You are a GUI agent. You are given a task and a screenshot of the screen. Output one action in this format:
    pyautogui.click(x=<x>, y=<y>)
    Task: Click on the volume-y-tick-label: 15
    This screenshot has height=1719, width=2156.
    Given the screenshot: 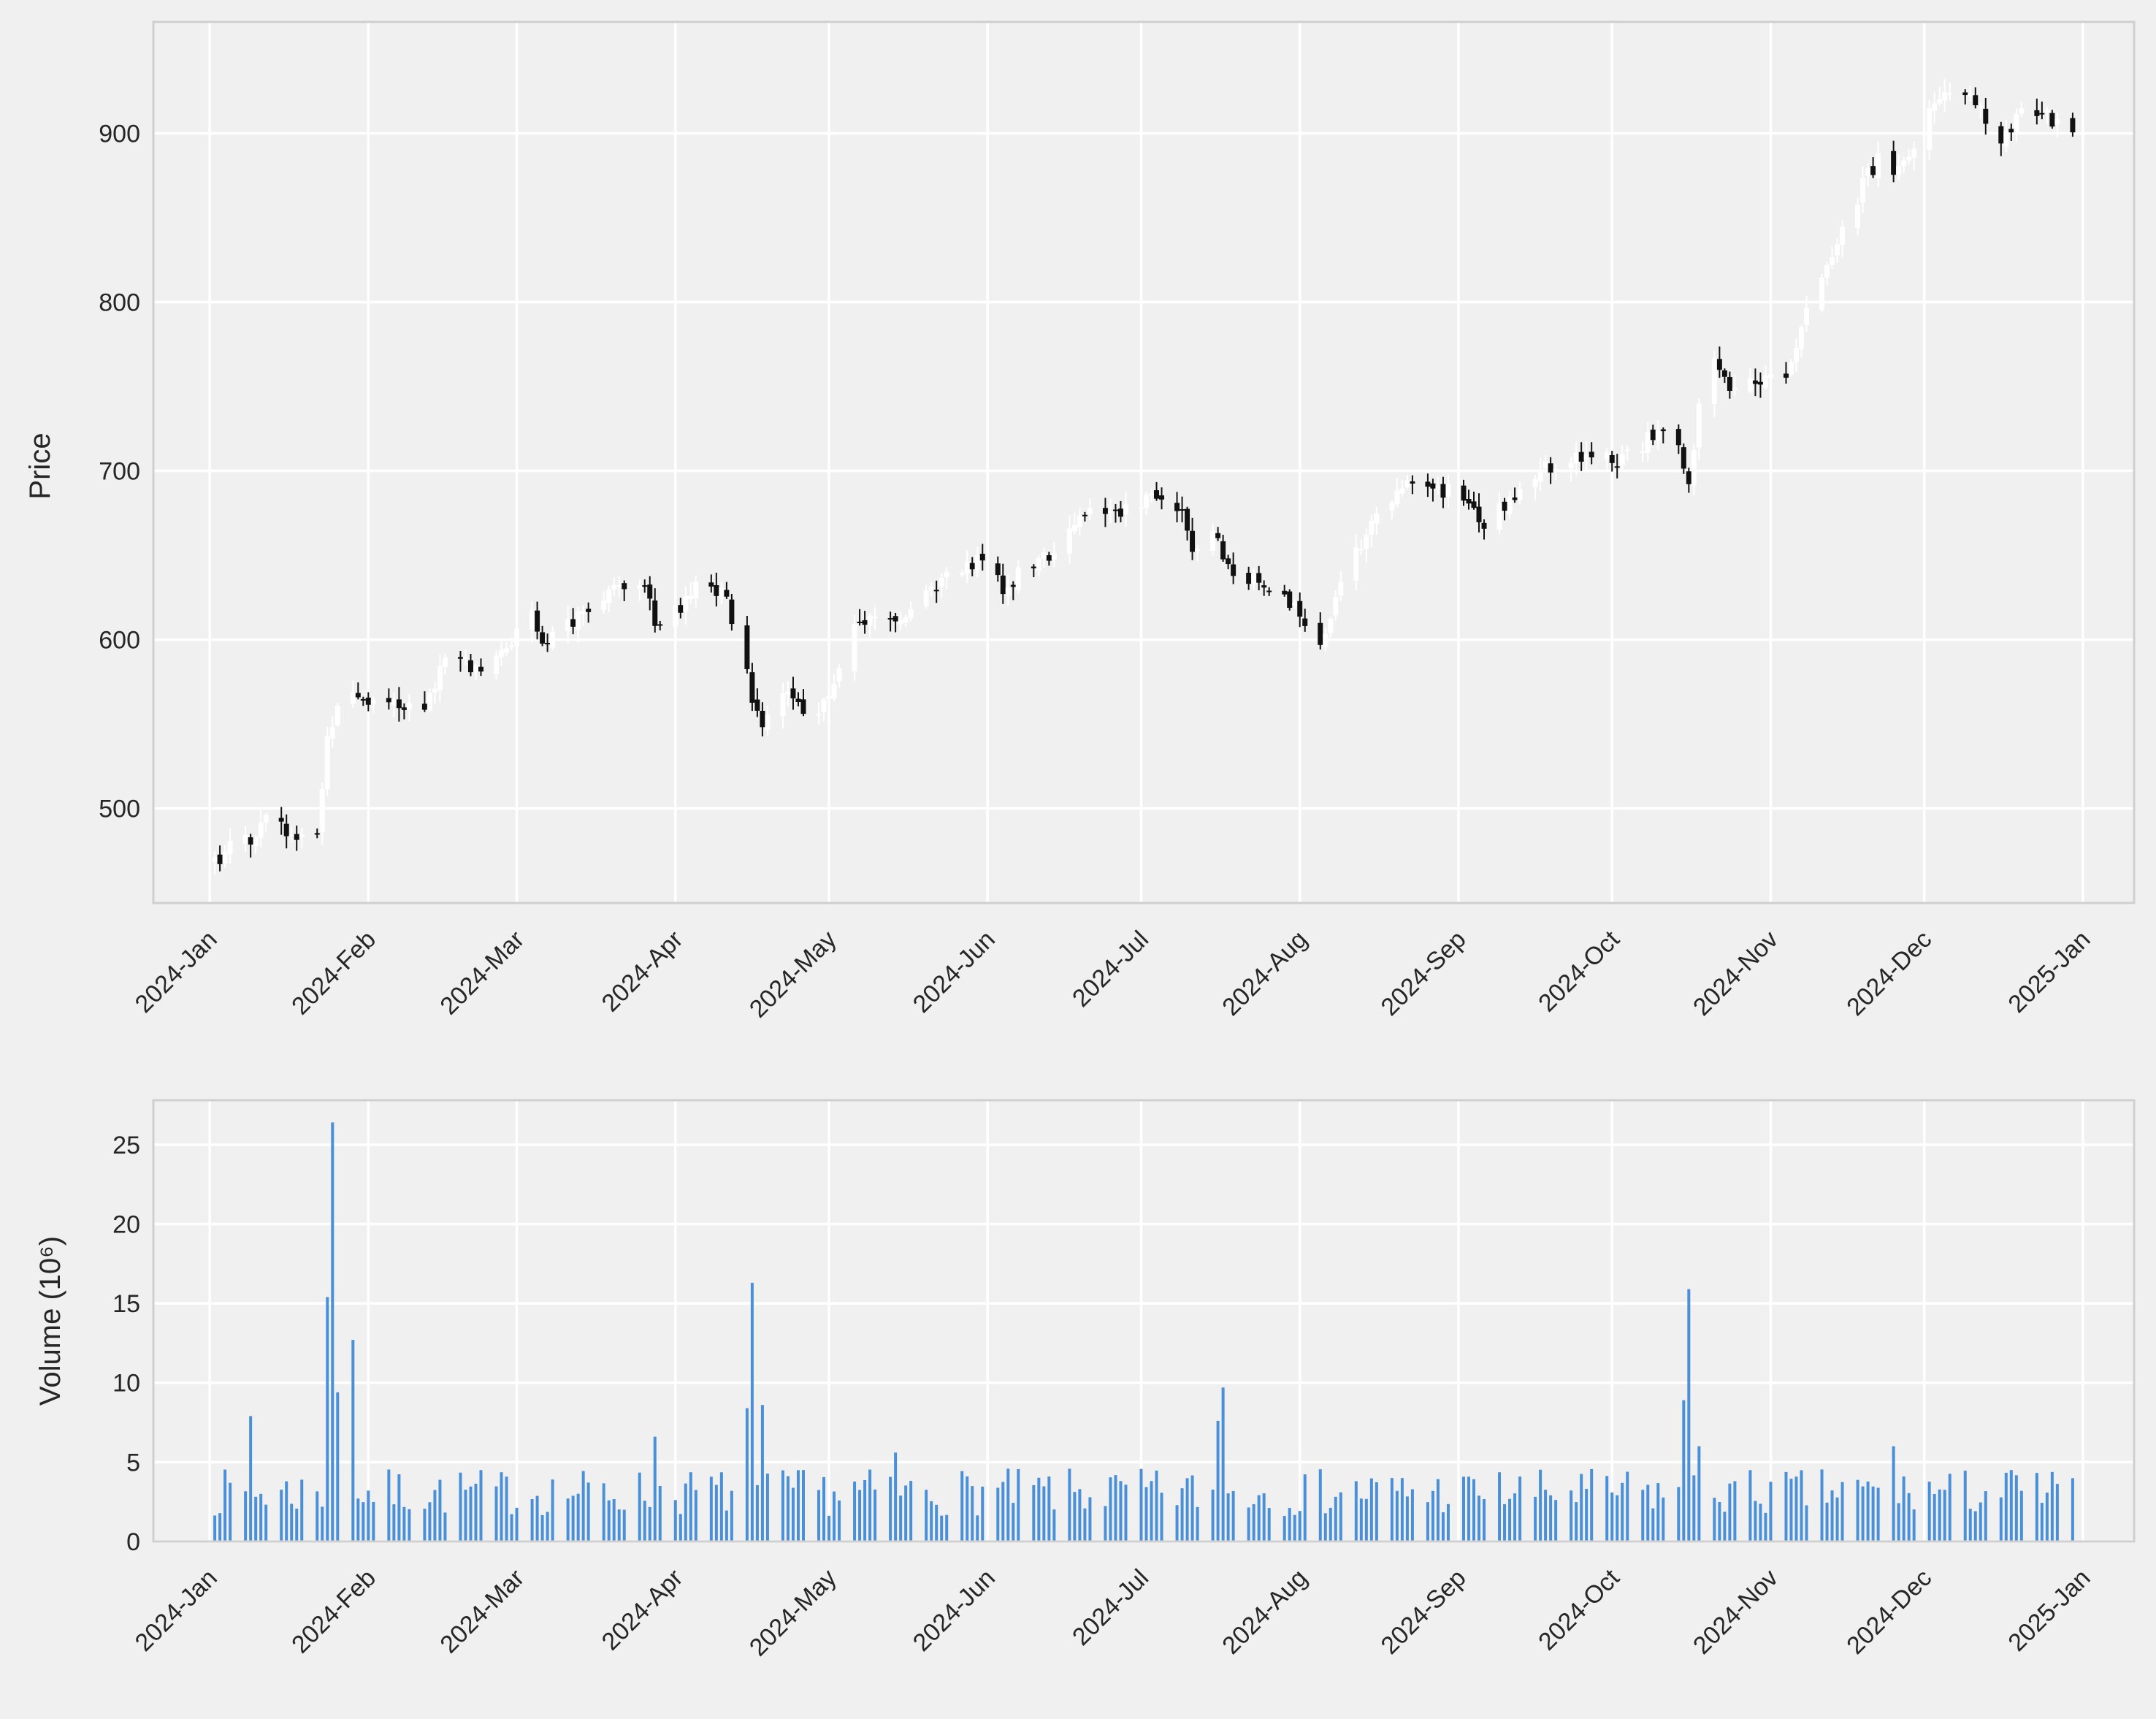 What is the action you would take?
    pyautogui.click(x=126, y=1304)
    